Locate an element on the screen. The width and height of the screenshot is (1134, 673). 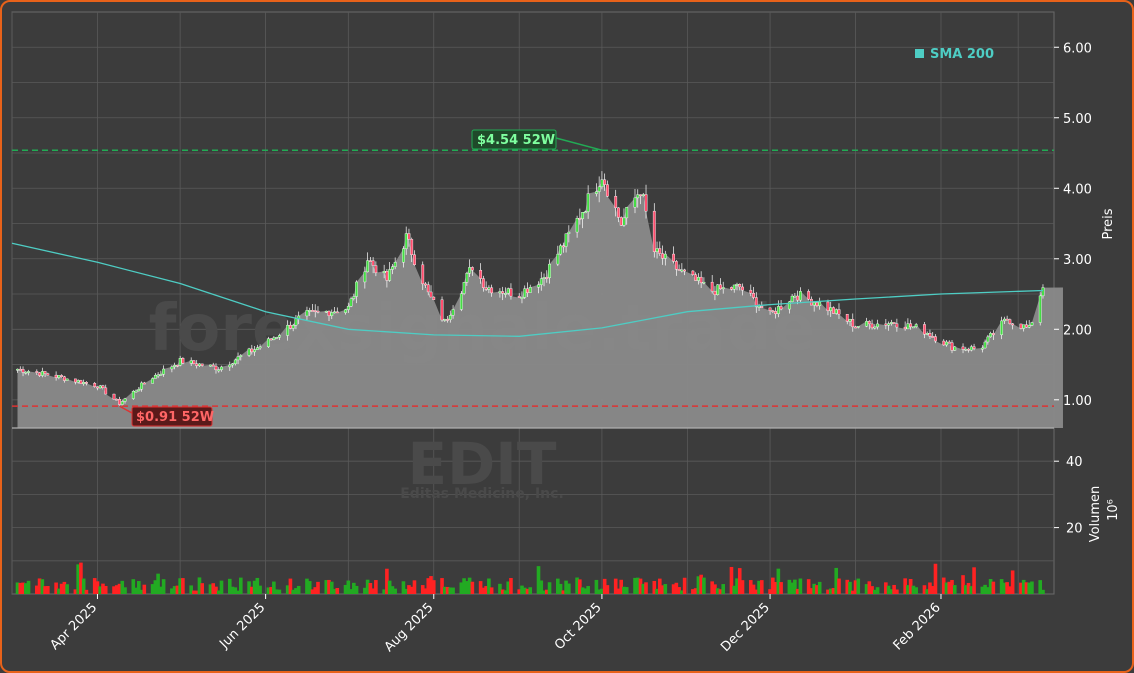
volume-bars is located at coordinates (530, 578).